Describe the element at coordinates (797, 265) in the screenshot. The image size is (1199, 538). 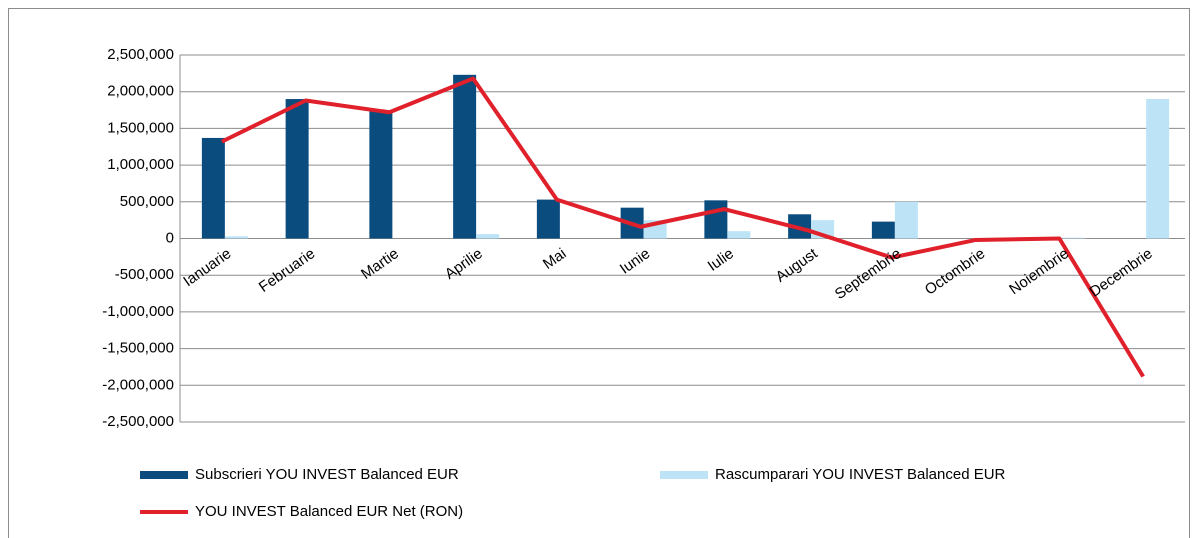
I see `x-tick-label: August` at that location.